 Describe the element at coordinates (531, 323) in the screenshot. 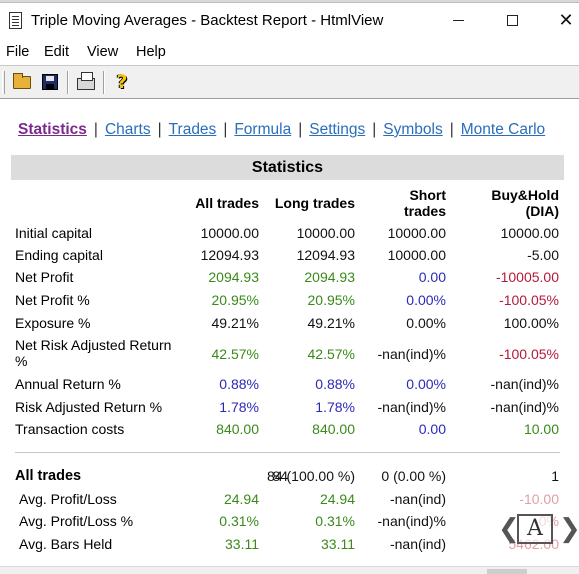

I see `value-cell: 100.00%` at that location.